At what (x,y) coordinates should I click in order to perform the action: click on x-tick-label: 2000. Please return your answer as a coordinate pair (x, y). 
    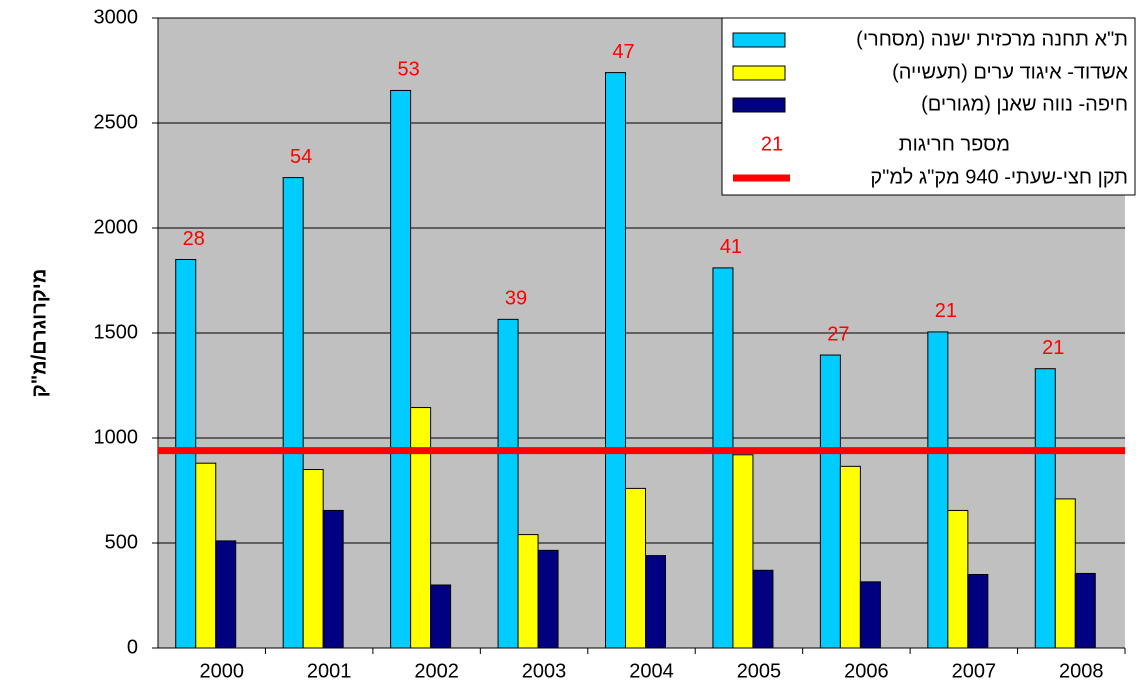
    Looking at the image, I should click on (221, 671).